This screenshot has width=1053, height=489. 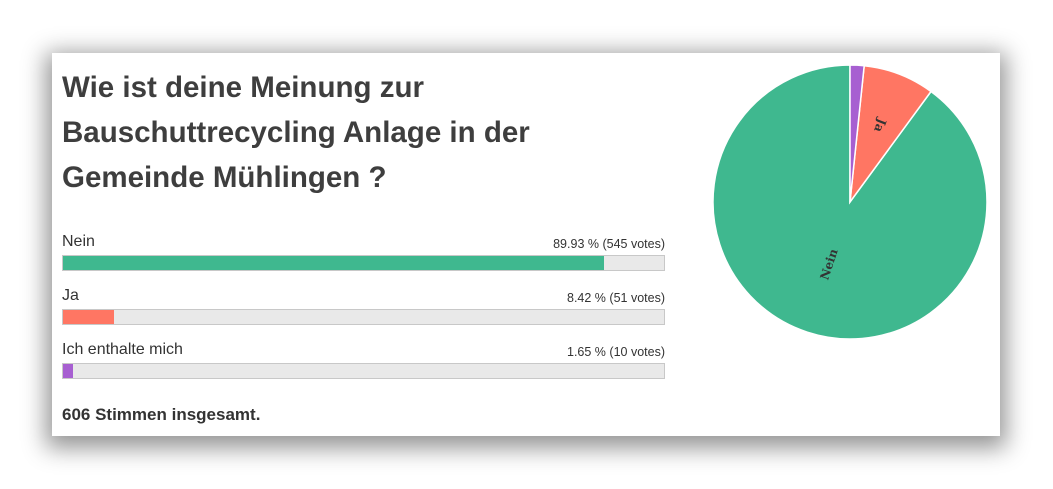 I want to click on option-votes: (10 votes), so click(x=637, y=352).